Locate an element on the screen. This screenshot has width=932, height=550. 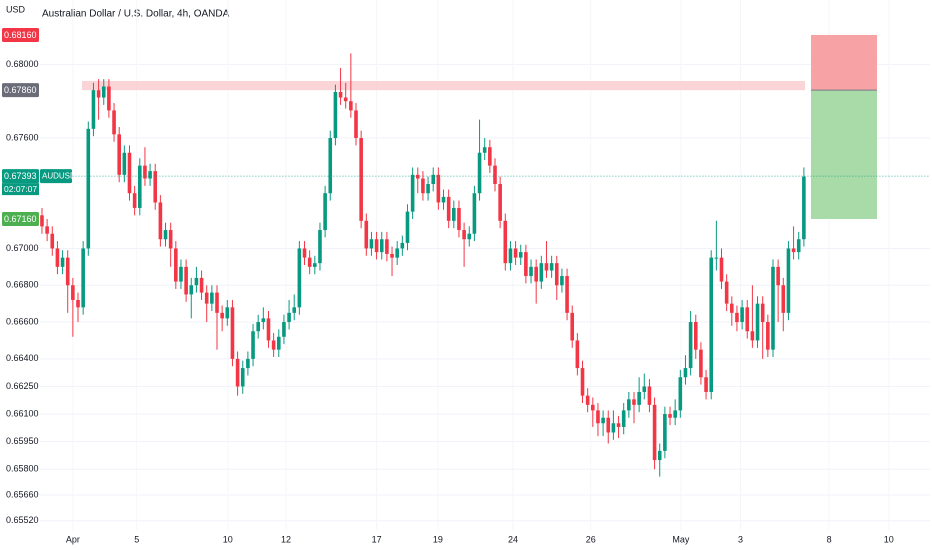
countdown-label: 02:07:07 is located at coordinates (20, 189).